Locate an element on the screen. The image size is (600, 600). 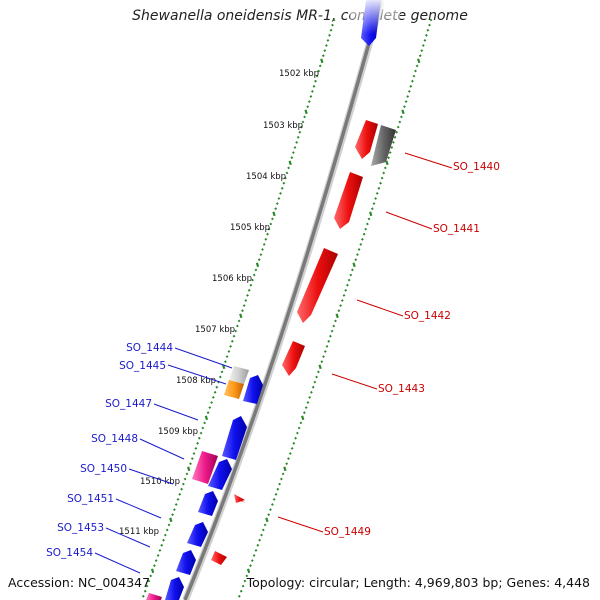
label-so1443: SO_1443 is located at coordinates (401, 389).